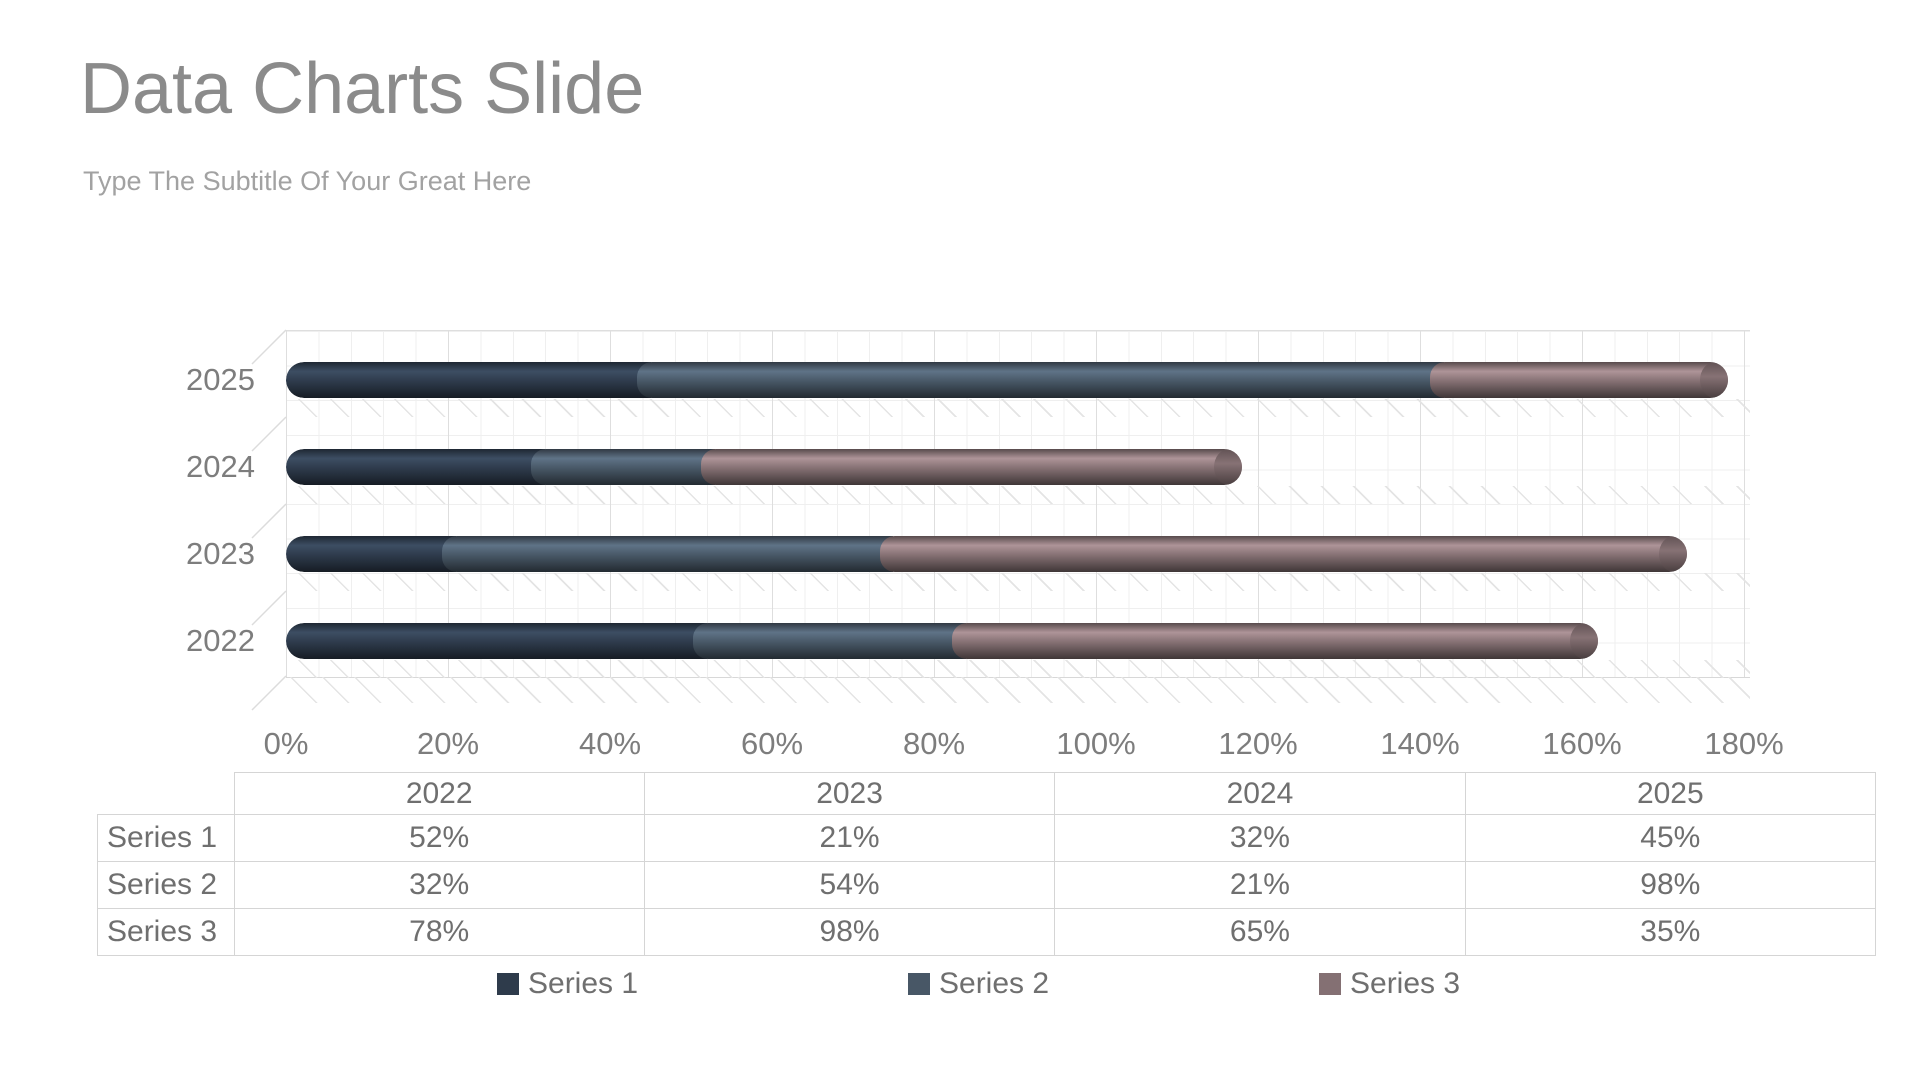 The image size is (1920, 1080). What do you see at coordinates (166, 885) in the screenshot?
I see `table-row-label: Series 2` at bounding box center [166, 885].